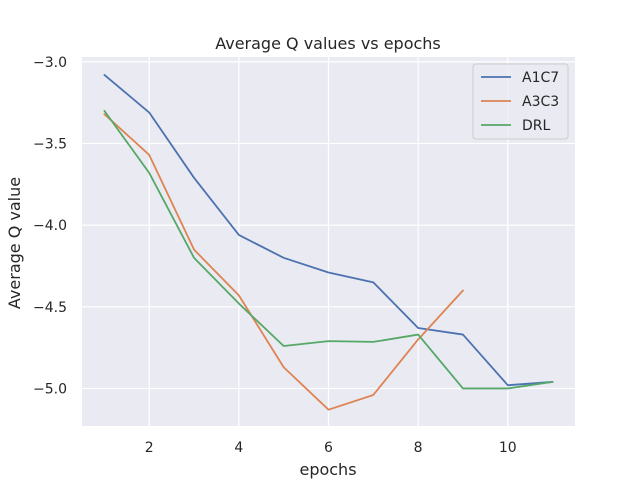 This screenshot has height=480, width=640. Describe the element at coordinates (328, 43) in the screenshot. I see `chart-title: Average Q values vs epochs` at that location.